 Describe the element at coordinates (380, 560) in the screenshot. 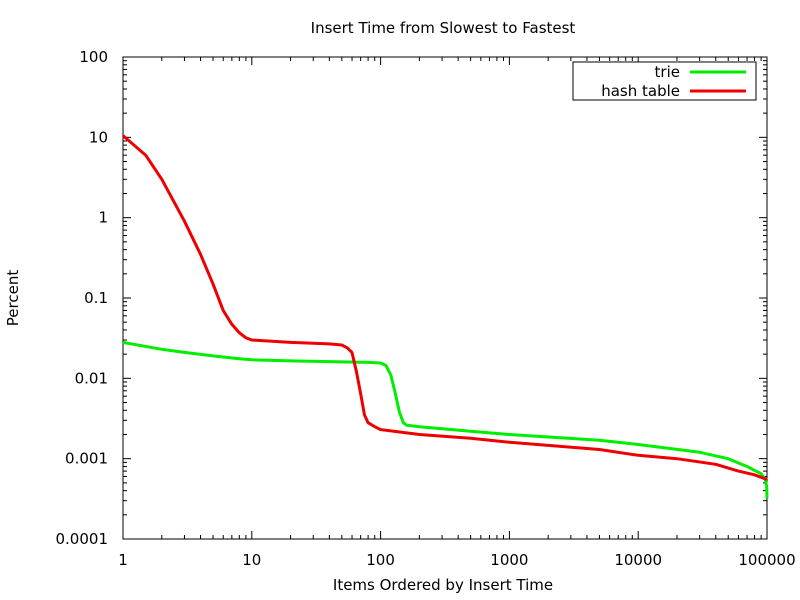

I see `x-tick-label: 100` at that location.